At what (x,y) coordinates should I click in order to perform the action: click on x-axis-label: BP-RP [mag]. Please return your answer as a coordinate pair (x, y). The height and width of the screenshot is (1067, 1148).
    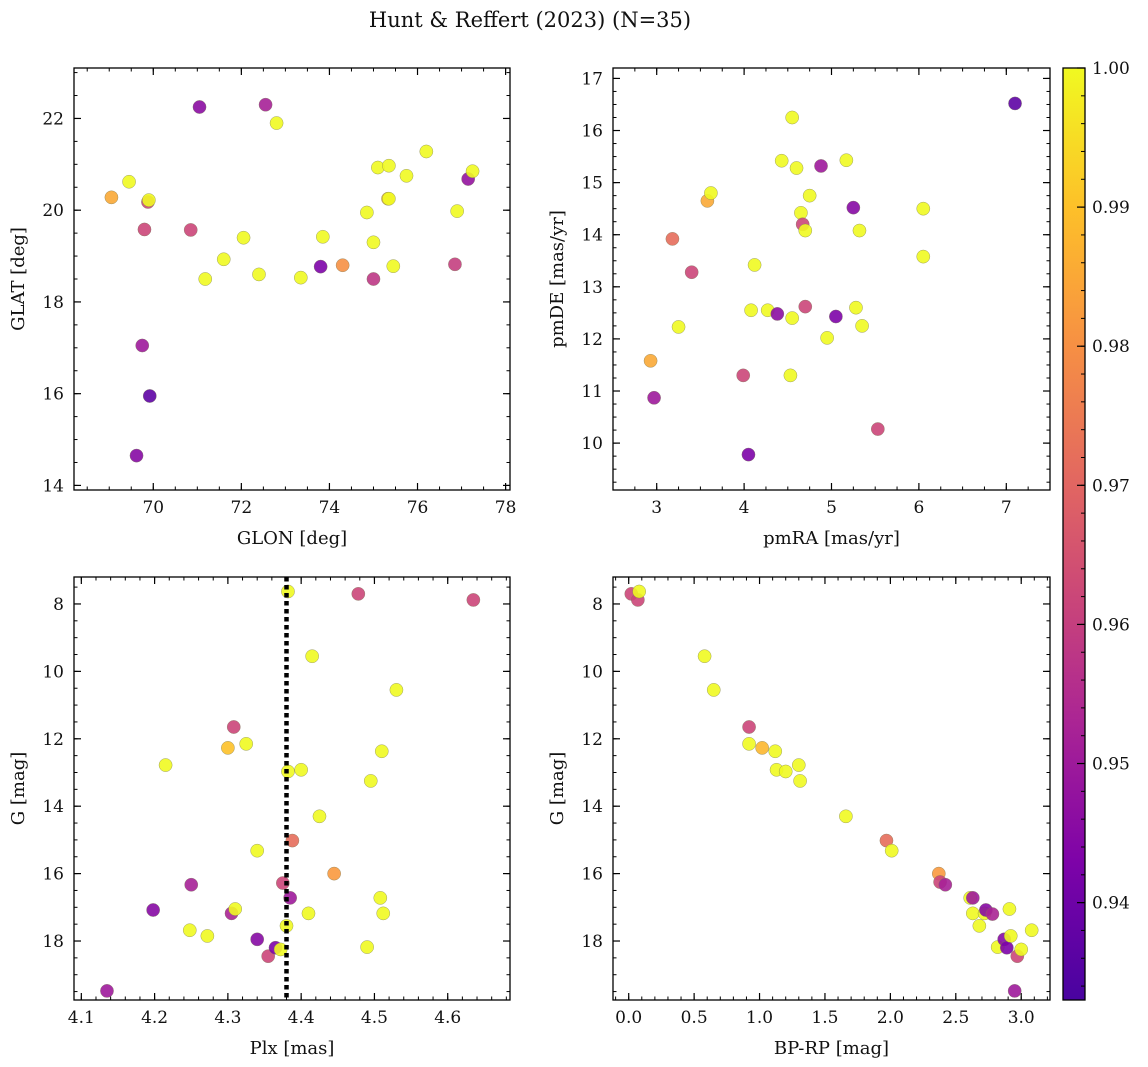
    Looking at the image, I should click on (831, 1048).